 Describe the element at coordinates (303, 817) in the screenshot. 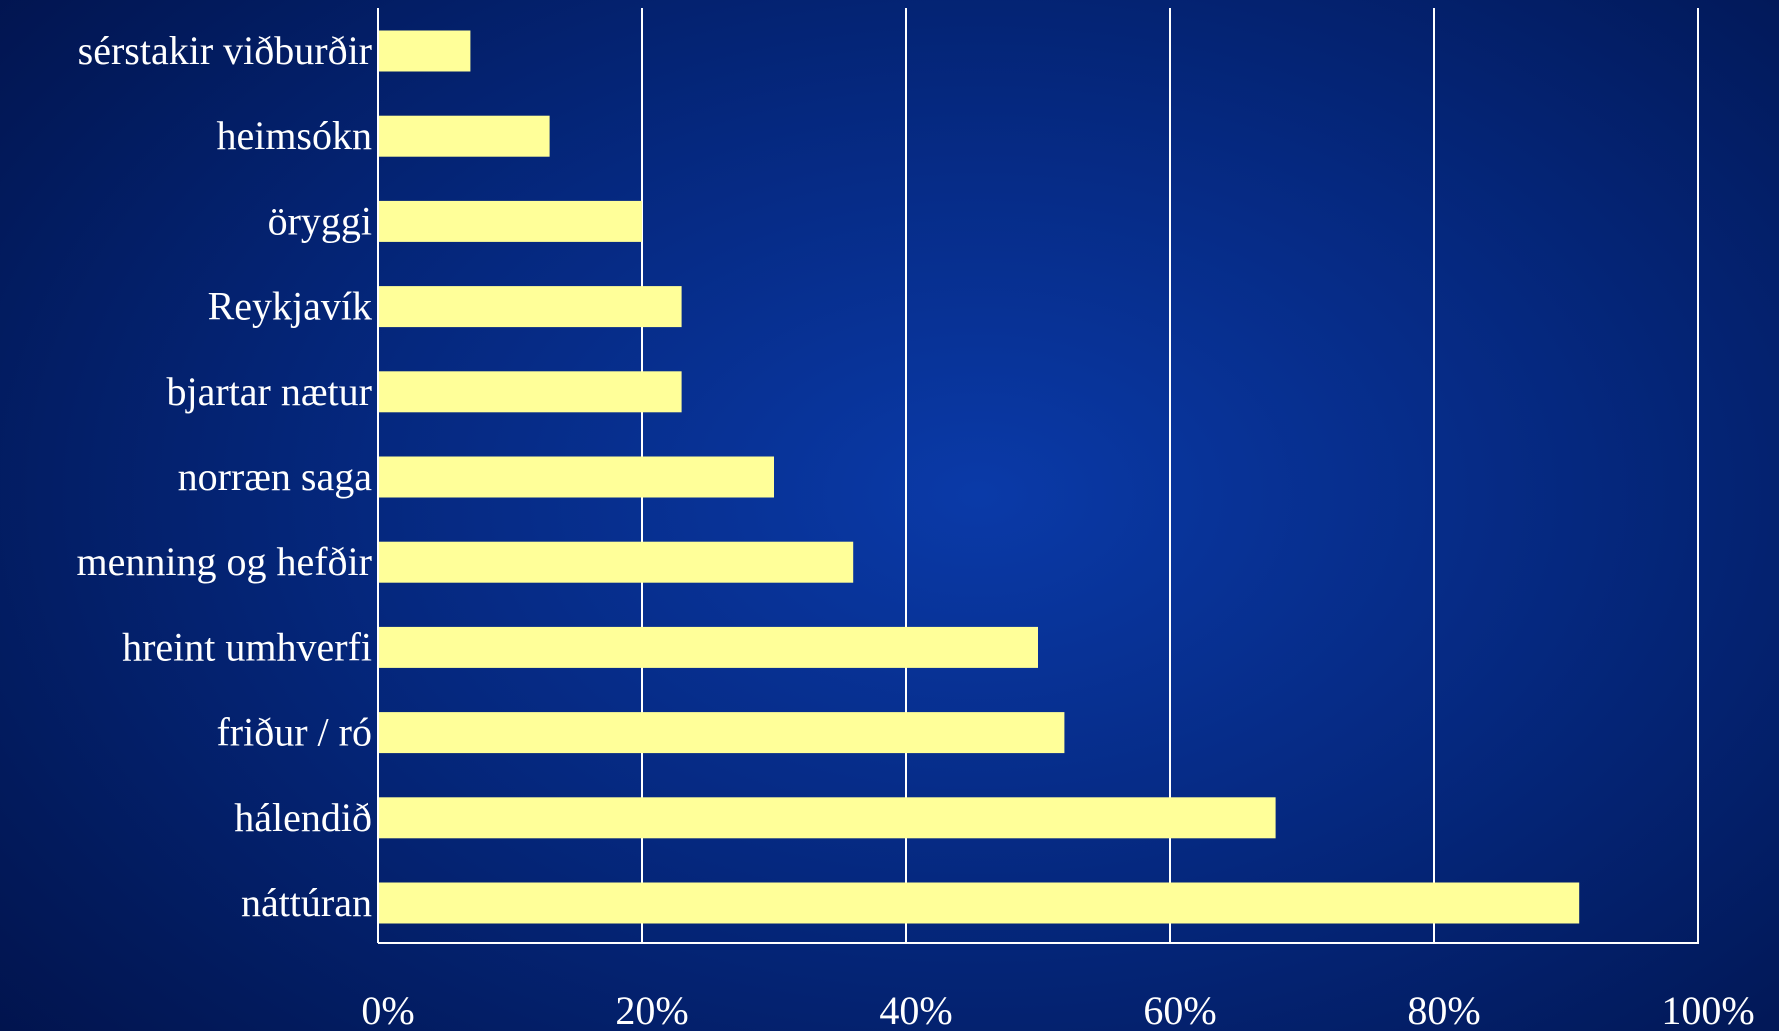

I see `category-label: hálendið` at that location.